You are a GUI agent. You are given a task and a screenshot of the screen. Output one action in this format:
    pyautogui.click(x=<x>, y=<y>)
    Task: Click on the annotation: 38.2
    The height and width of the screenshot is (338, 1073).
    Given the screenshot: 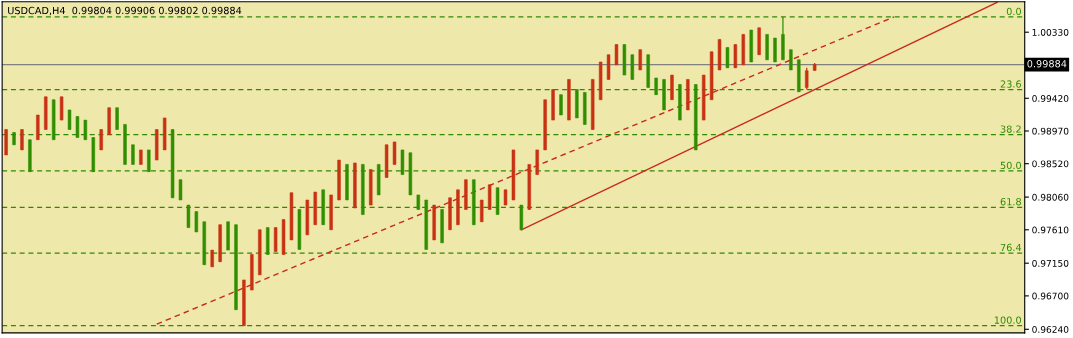 What is the action you would take?
    pyautogui.click(x=1010, y=129)
    